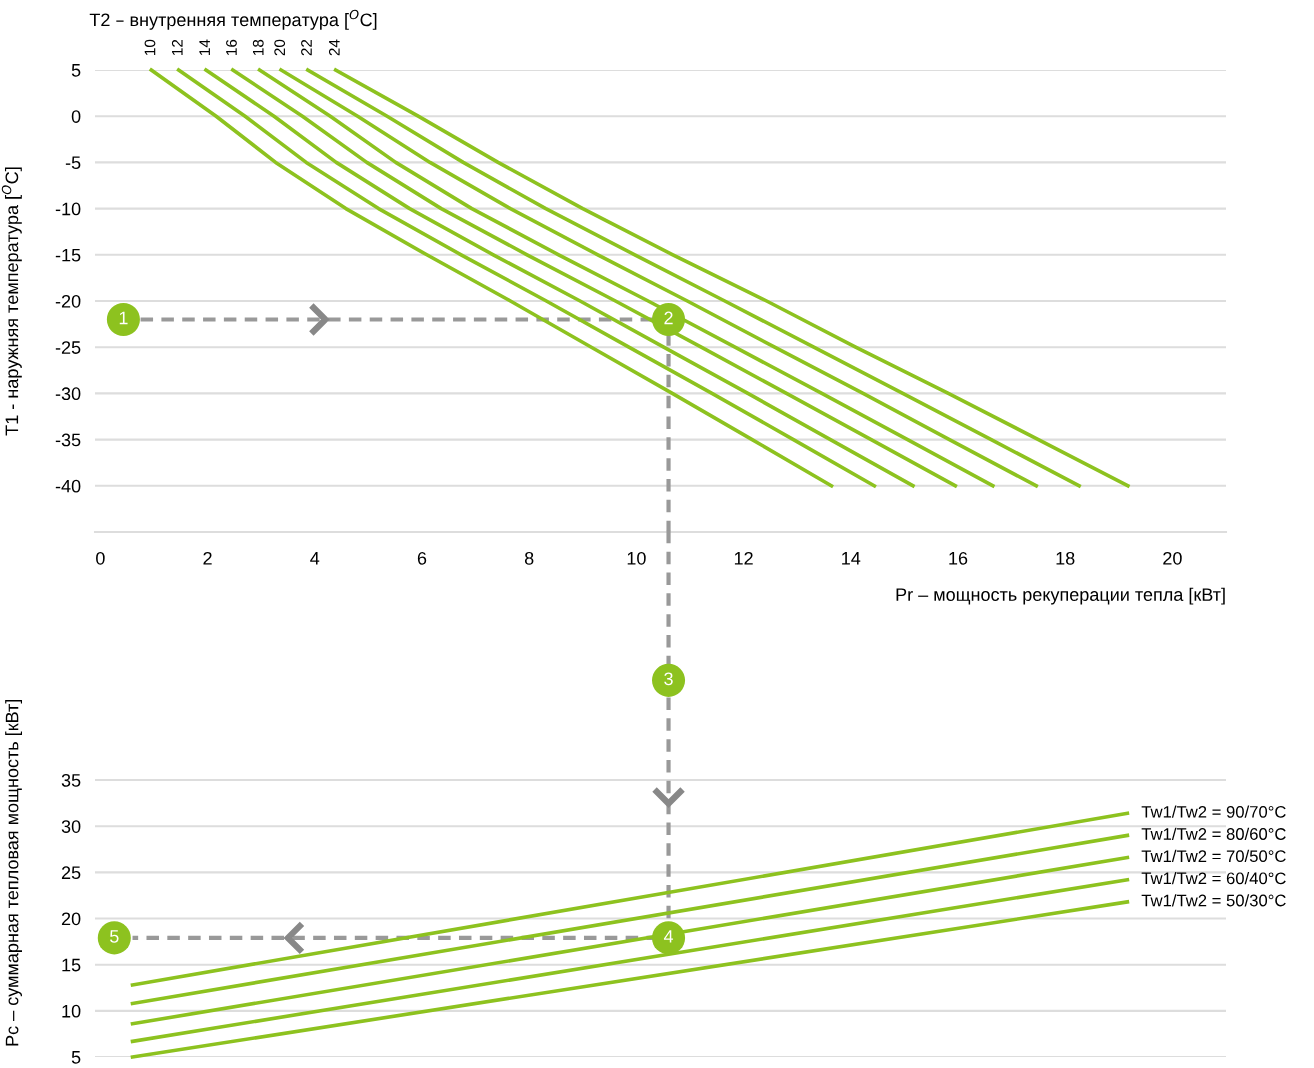  What do you see at coordinates (231, 47) in the screenshot?
I see `text: 16` at bounding box center [231, 47].